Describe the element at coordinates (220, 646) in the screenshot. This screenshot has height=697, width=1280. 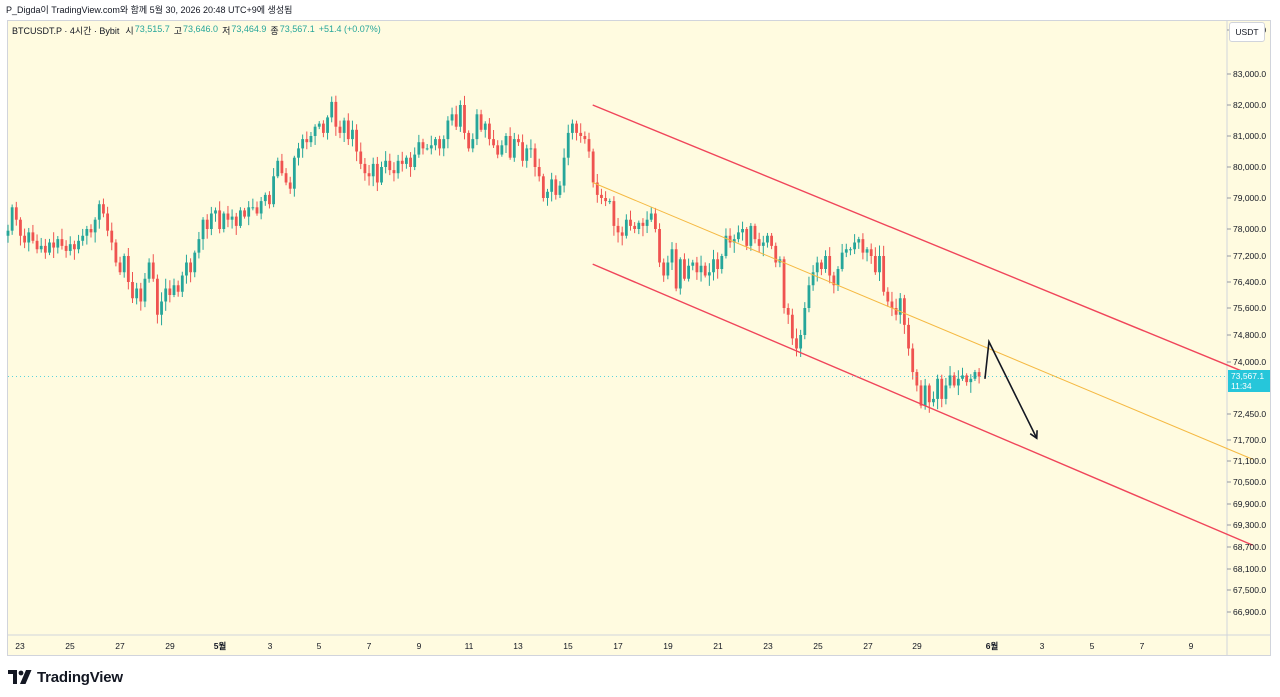
I see `x-tick-label: 5월` at that location.